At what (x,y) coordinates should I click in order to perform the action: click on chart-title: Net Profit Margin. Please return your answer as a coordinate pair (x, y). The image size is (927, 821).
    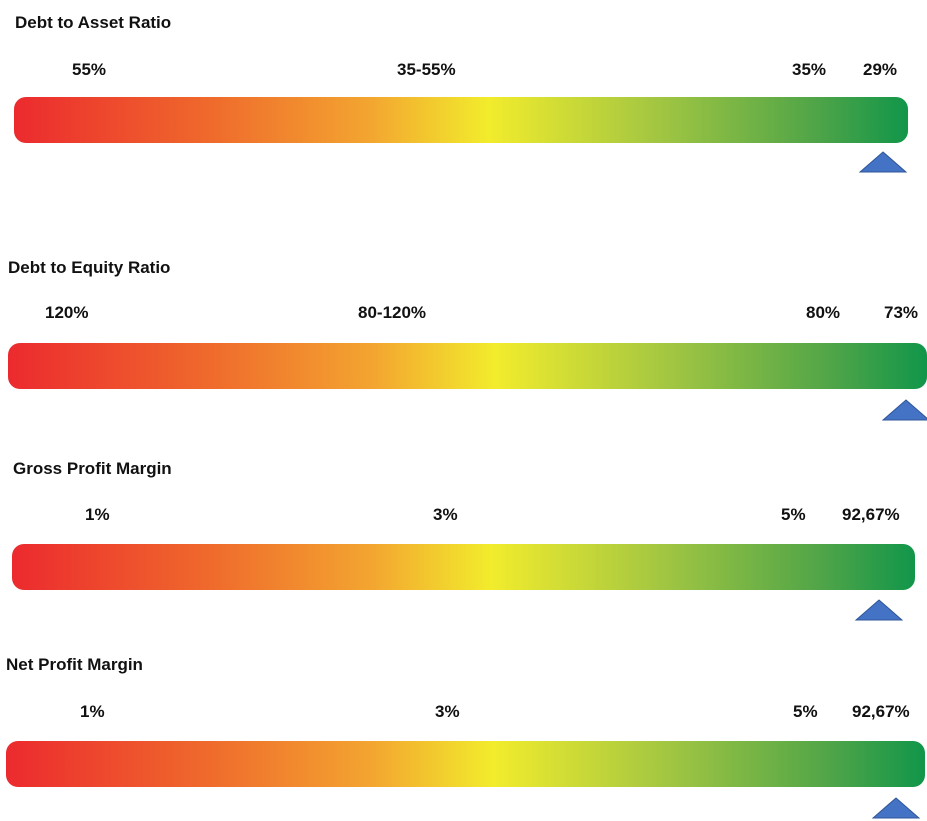
    Looking at the image, I should click on (74, 664).